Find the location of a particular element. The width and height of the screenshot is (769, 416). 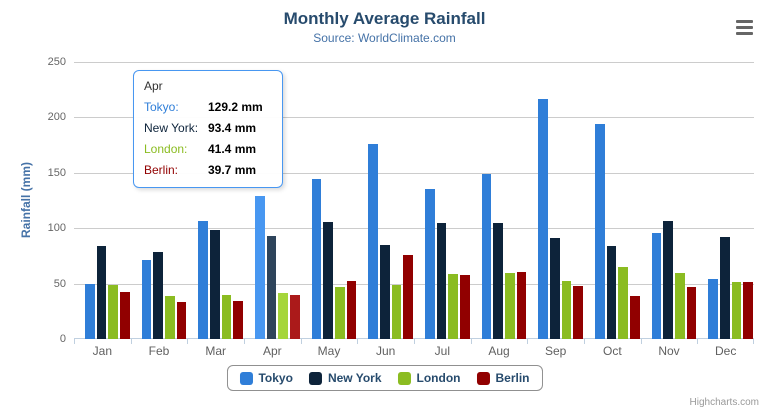

legend-item-label: London is located at coordinates (438, 378).